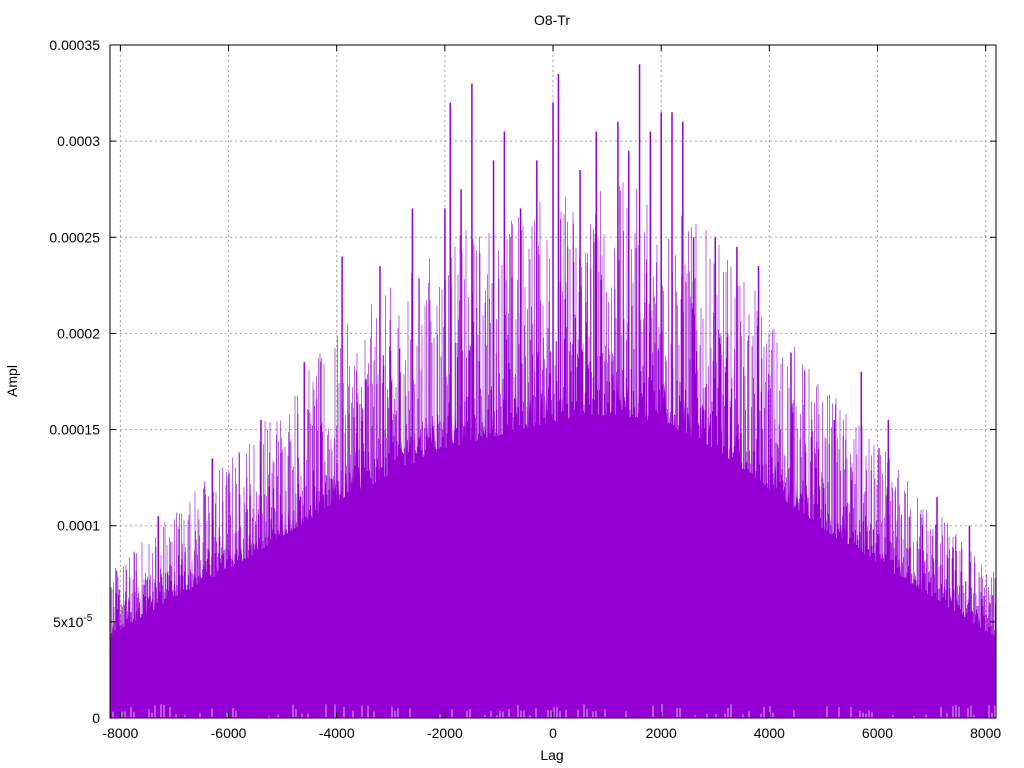  What do you see at coordinates (78, 141) in the screenshot?
I see `y-tick-label: 0.0003` at bounding box center [78, 141].